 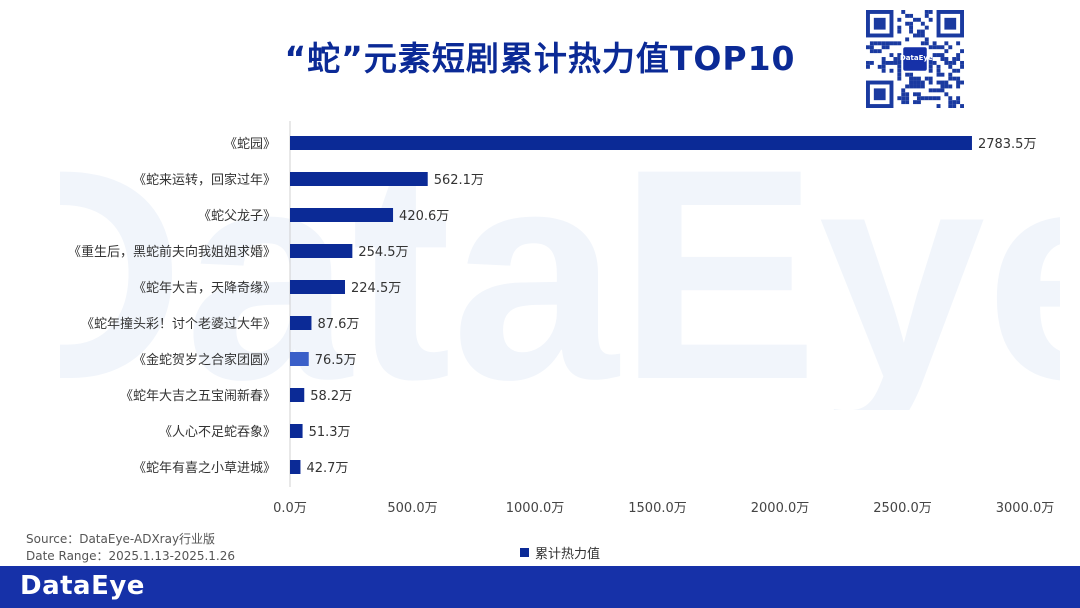 What do you see at coordinates (1025, 508) in the screenshot?
I see `x-tick-label: 3000.0万` at bounding box center [1025, 508].